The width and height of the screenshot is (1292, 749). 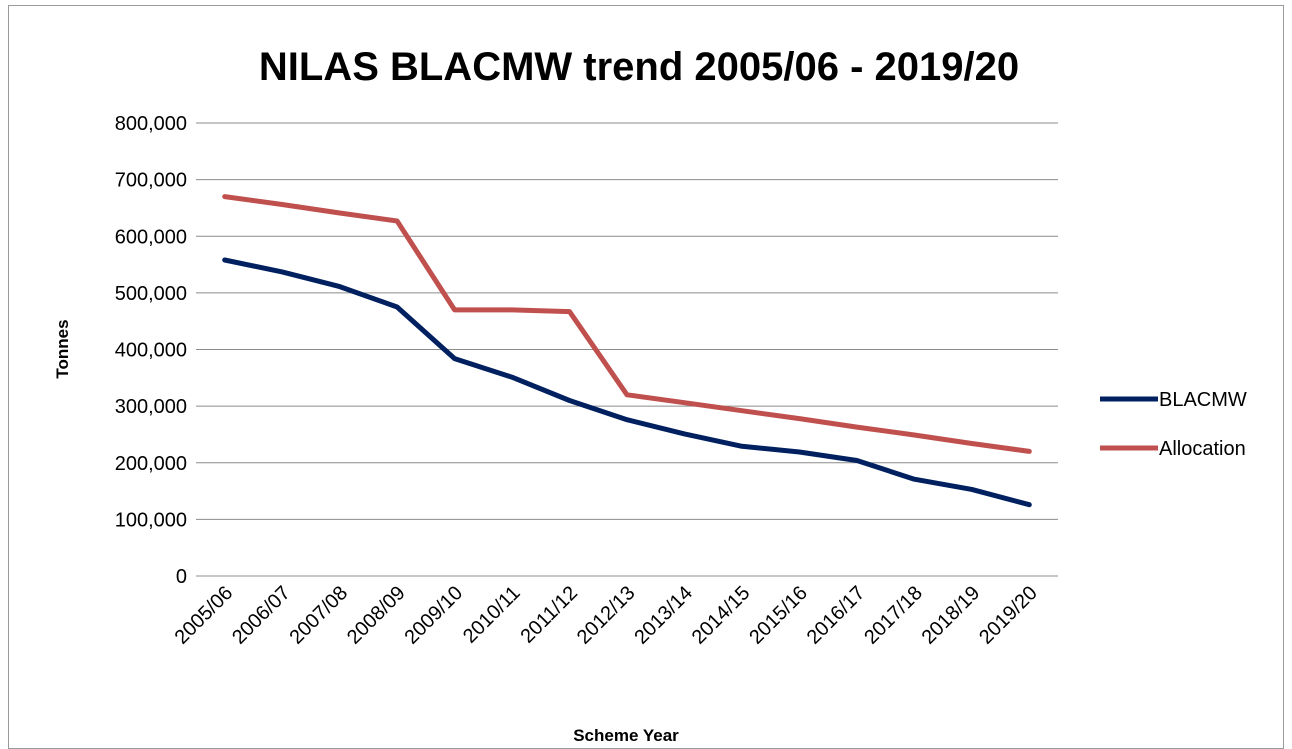 What do you see at coordinates (261, 615) in the screenshot?
I see `x-tick-label: 2006/07` at bounding box center [261, 615].